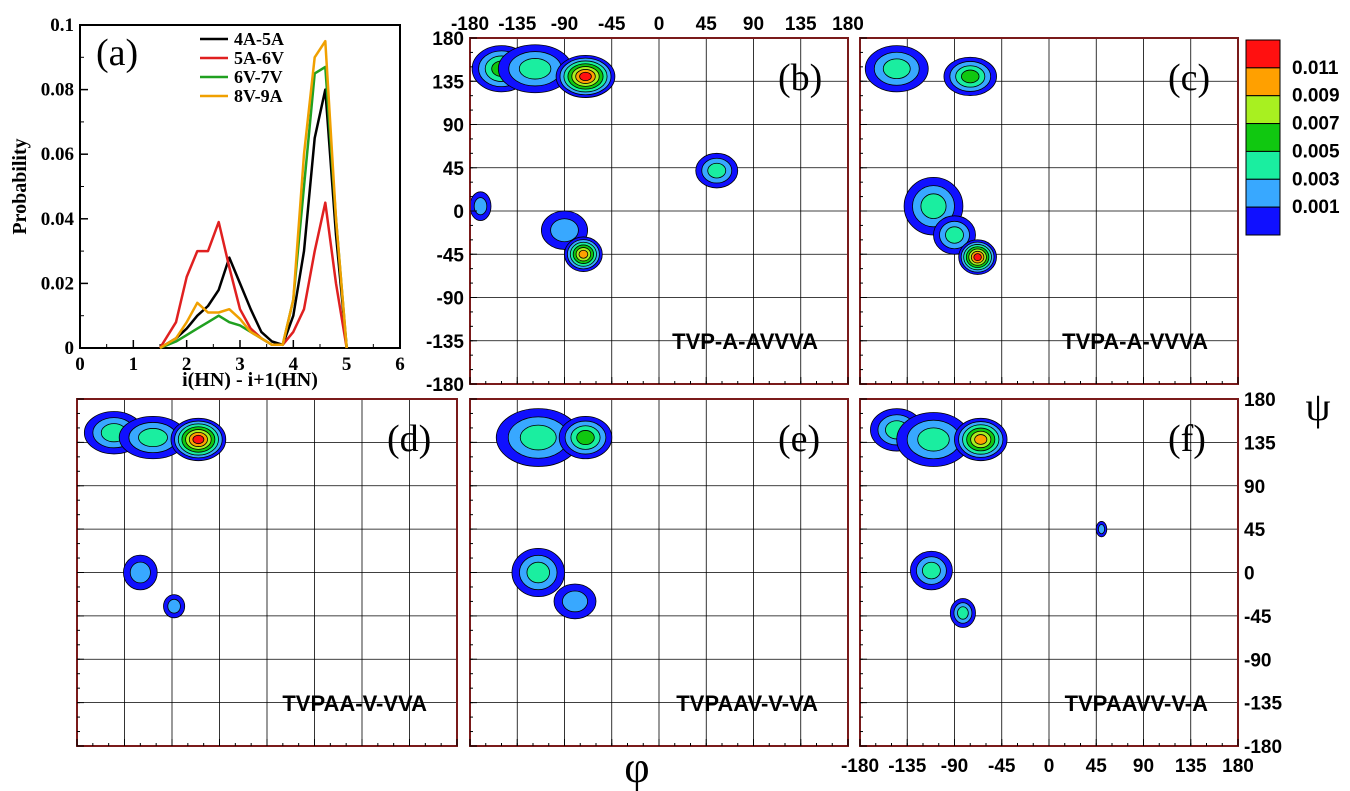 The height and width of the screenshot is (791, 1350). I want to click on x-axis-label: i(HN) - i+1(HN), so click(250, 380).